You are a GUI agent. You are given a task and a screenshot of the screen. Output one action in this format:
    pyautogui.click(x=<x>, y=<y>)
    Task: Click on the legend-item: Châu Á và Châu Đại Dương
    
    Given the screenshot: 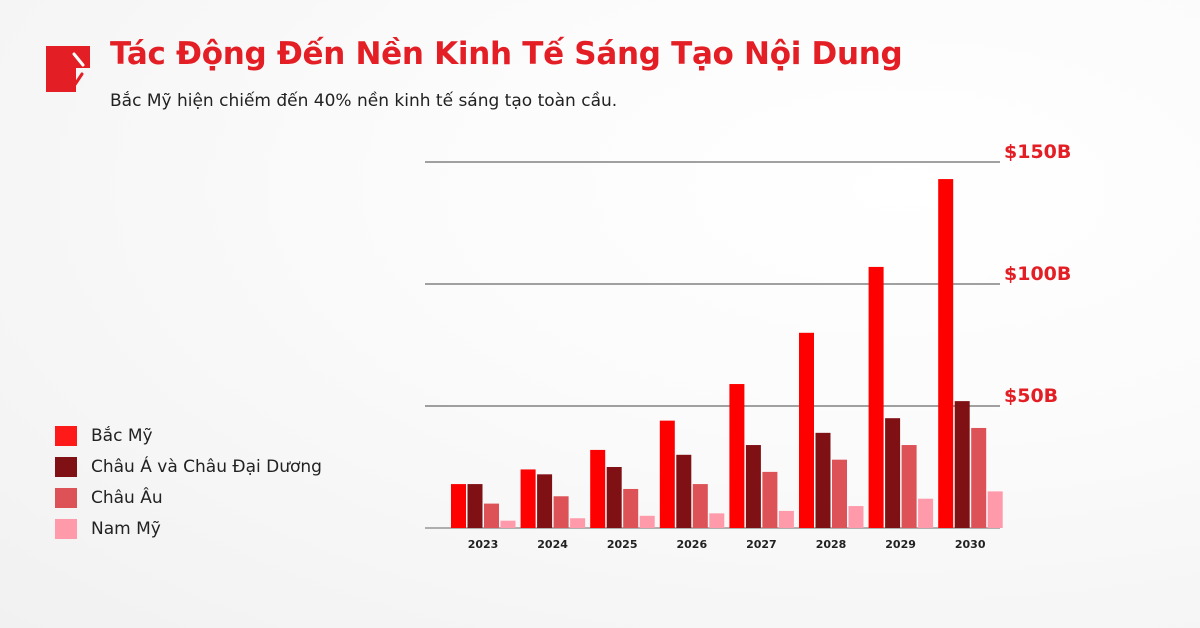 What is the action you would take?
    pyautogui.click(x=188, y=466)
    